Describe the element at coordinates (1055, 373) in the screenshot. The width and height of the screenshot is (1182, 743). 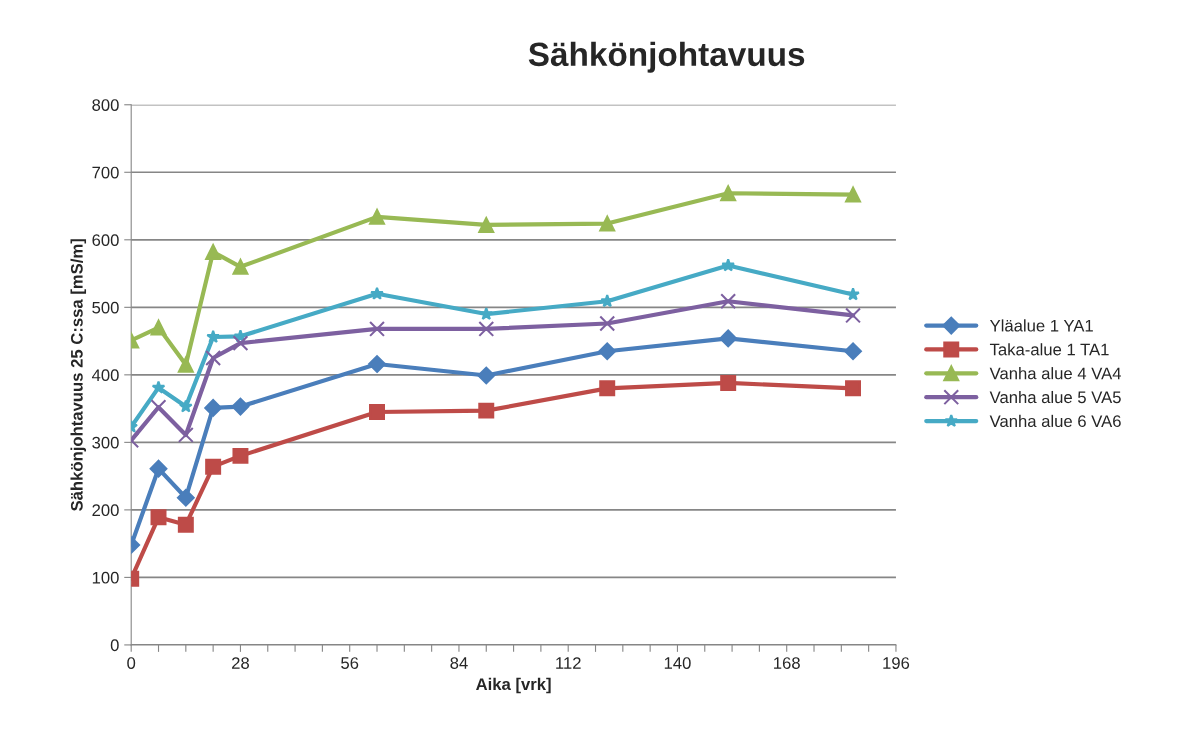
I see `legend-label: Vanha alue 4 VA4` at that location.